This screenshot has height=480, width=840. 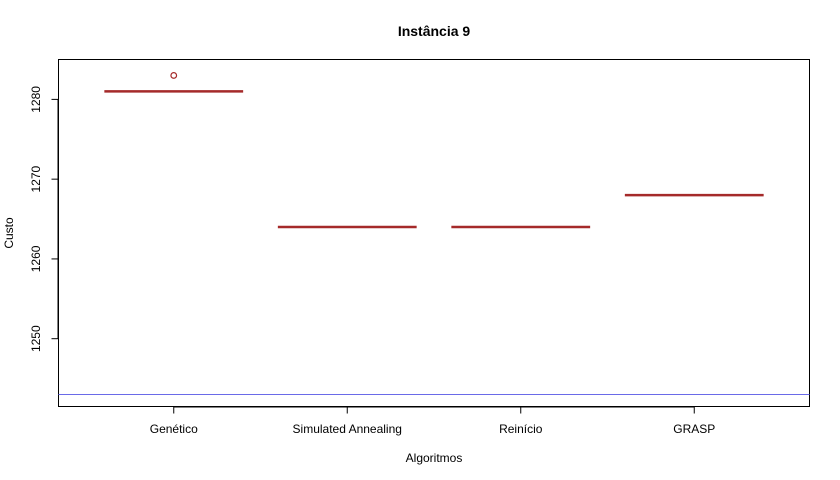 I want to click on y-axis-label: Custo, so click(x=9, y=233).